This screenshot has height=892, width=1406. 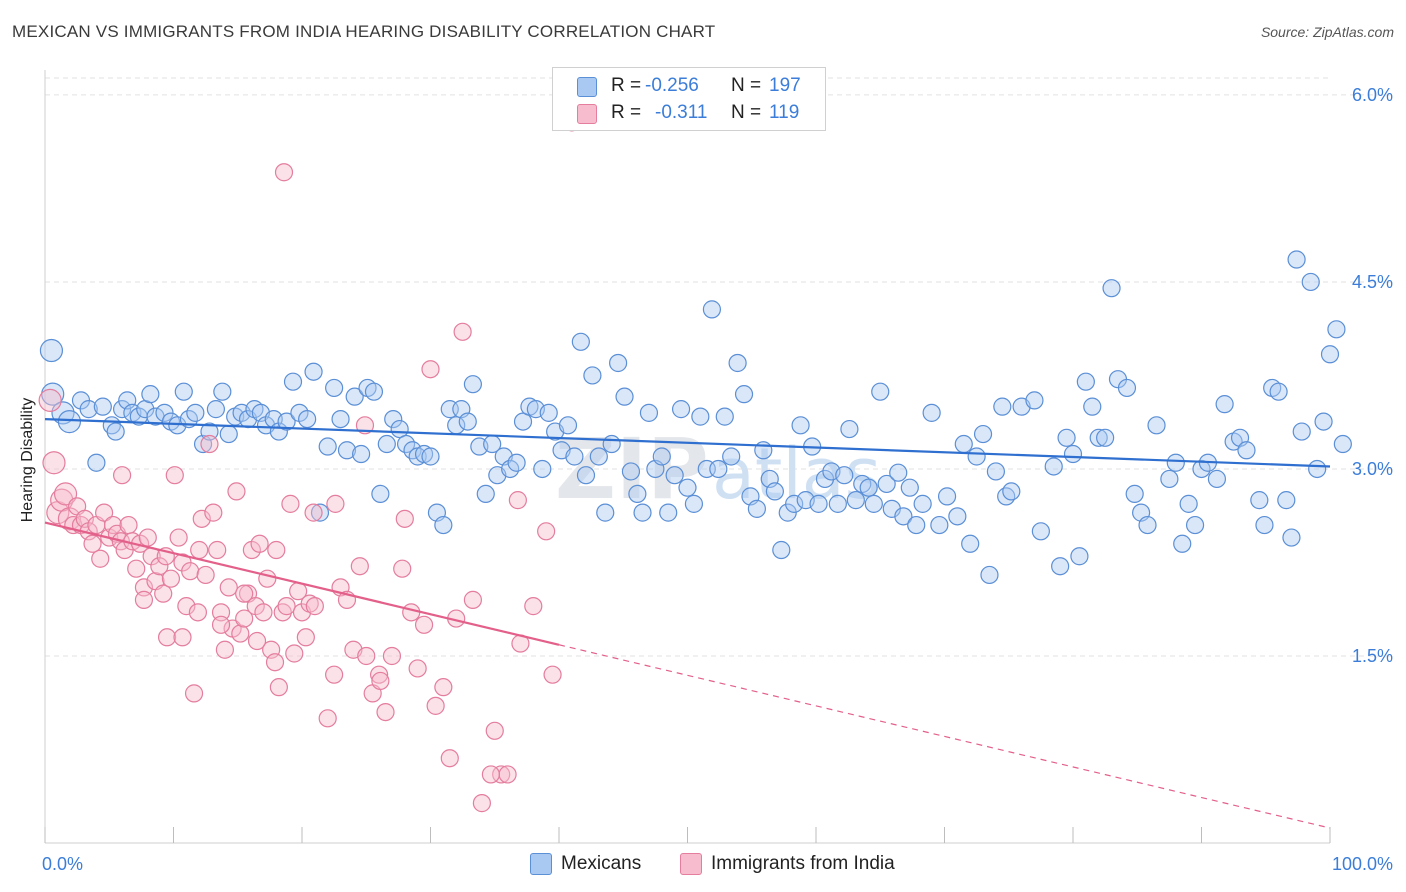 I want to click on y-tick-label: 3.0%, so click(x=1372, y=469).